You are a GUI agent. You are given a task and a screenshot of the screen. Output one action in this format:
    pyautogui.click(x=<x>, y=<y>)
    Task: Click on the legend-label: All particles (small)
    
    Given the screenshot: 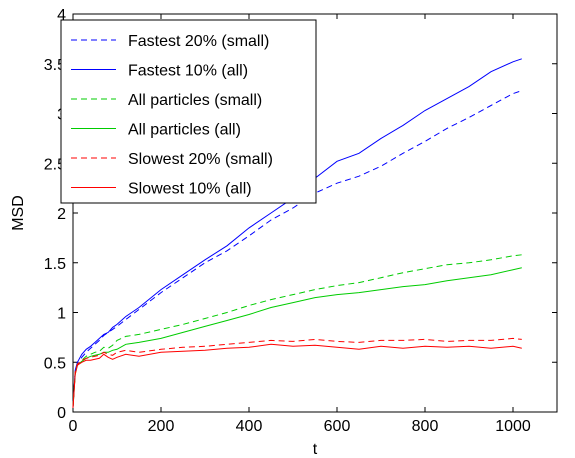 What is the action you would take?
    pyautogui.click(x=195, y=100)
    